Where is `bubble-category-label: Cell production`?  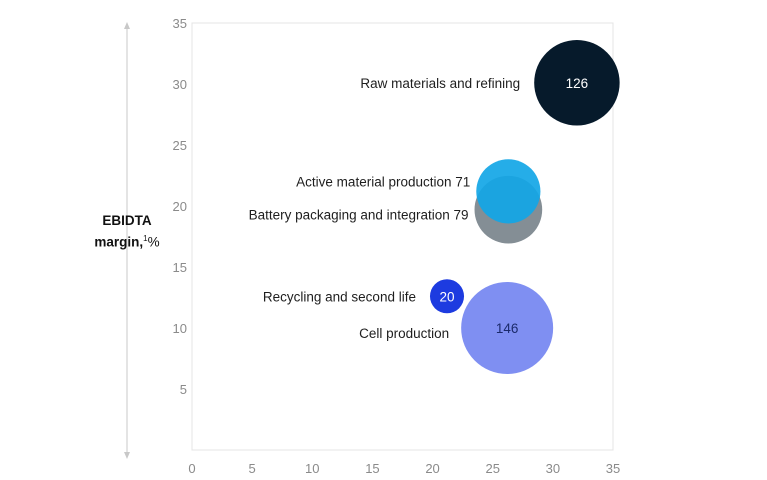
bubble-category-label: Cell production is located at coordinates (404, 333).